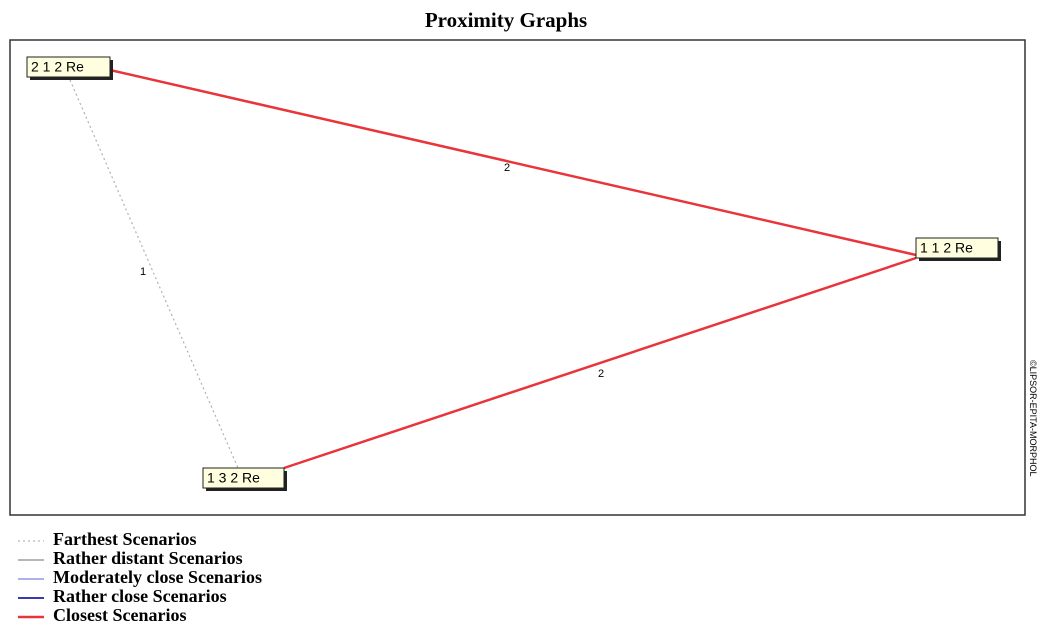 The height and width of the screenshot is (633, 1041). What do you see at coordinates (143, 272) in the screenshot?
I see `edge-label: 1` at bounding box center [143, 272].